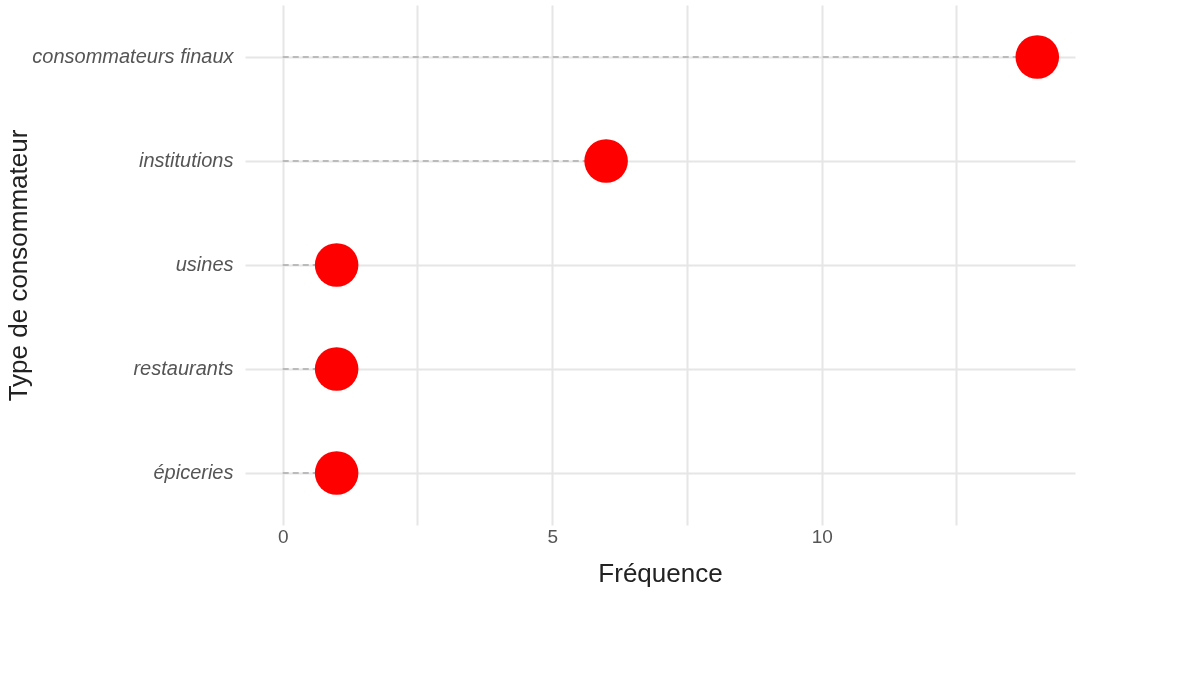  What do you see at coordinates (552, 536) in the screenshot?
I see `x-tick-label: 5` at bounding box center [552, 536].